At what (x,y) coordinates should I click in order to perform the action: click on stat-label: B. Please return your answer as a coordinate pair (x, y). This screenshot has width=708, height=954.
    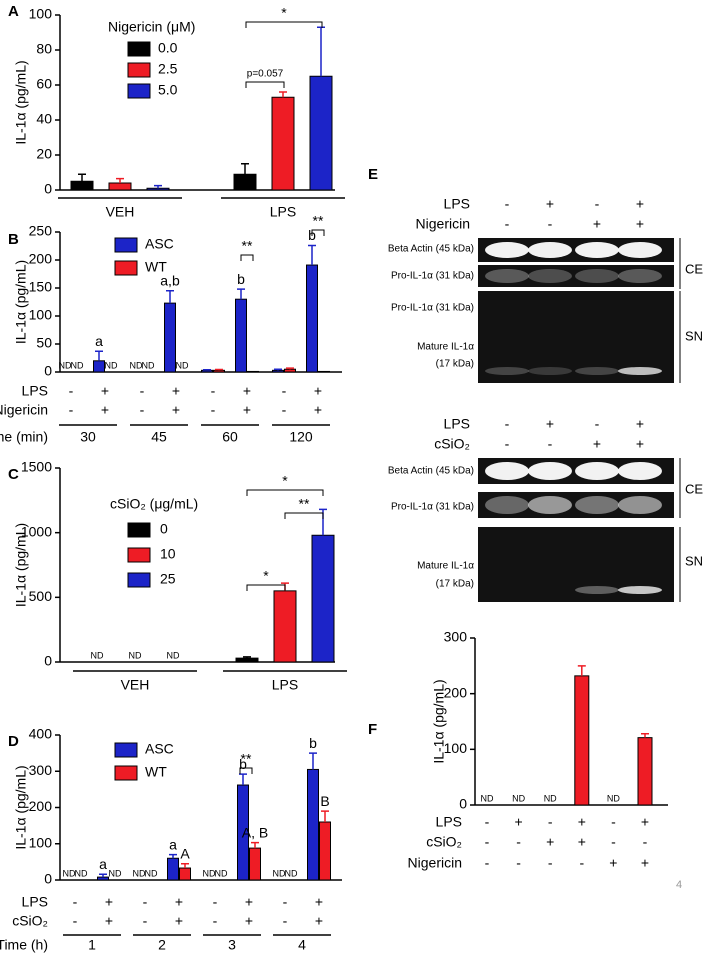
    Looking at the image, I should click on (324, 801).